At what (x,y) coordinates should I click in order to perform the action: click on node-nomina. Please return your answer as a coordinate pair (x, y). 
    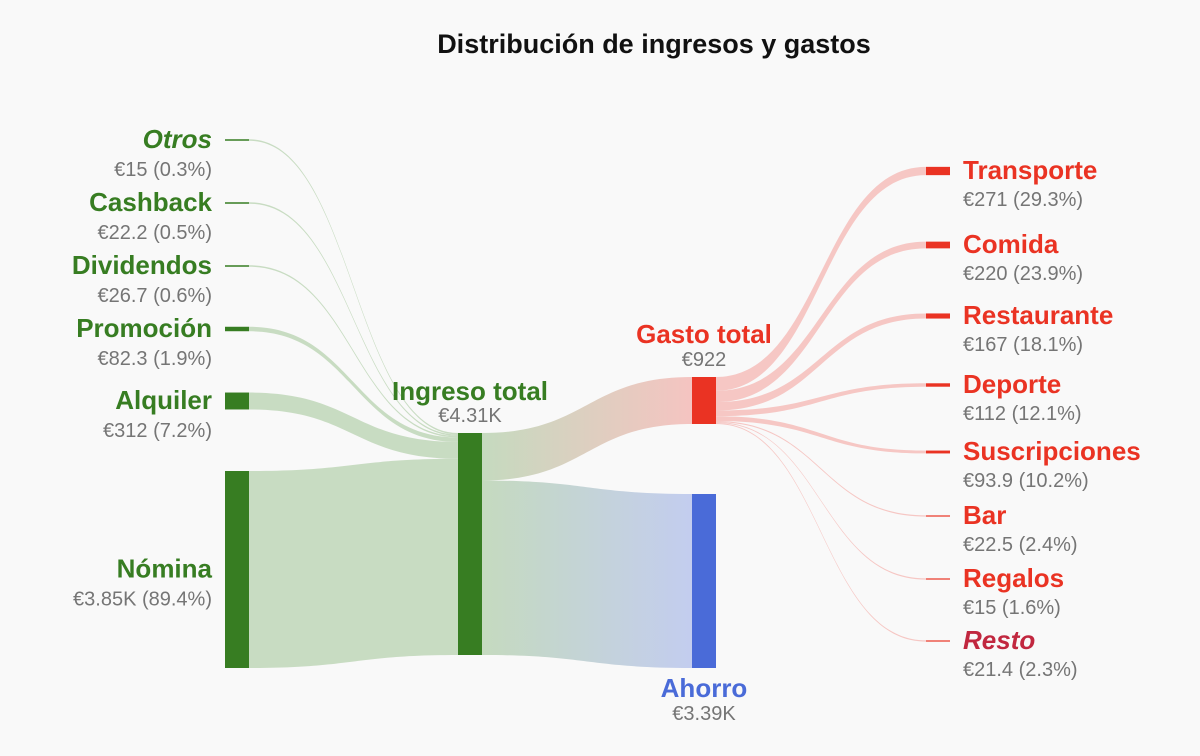
    Looking at the image, I should click on (237, 569).